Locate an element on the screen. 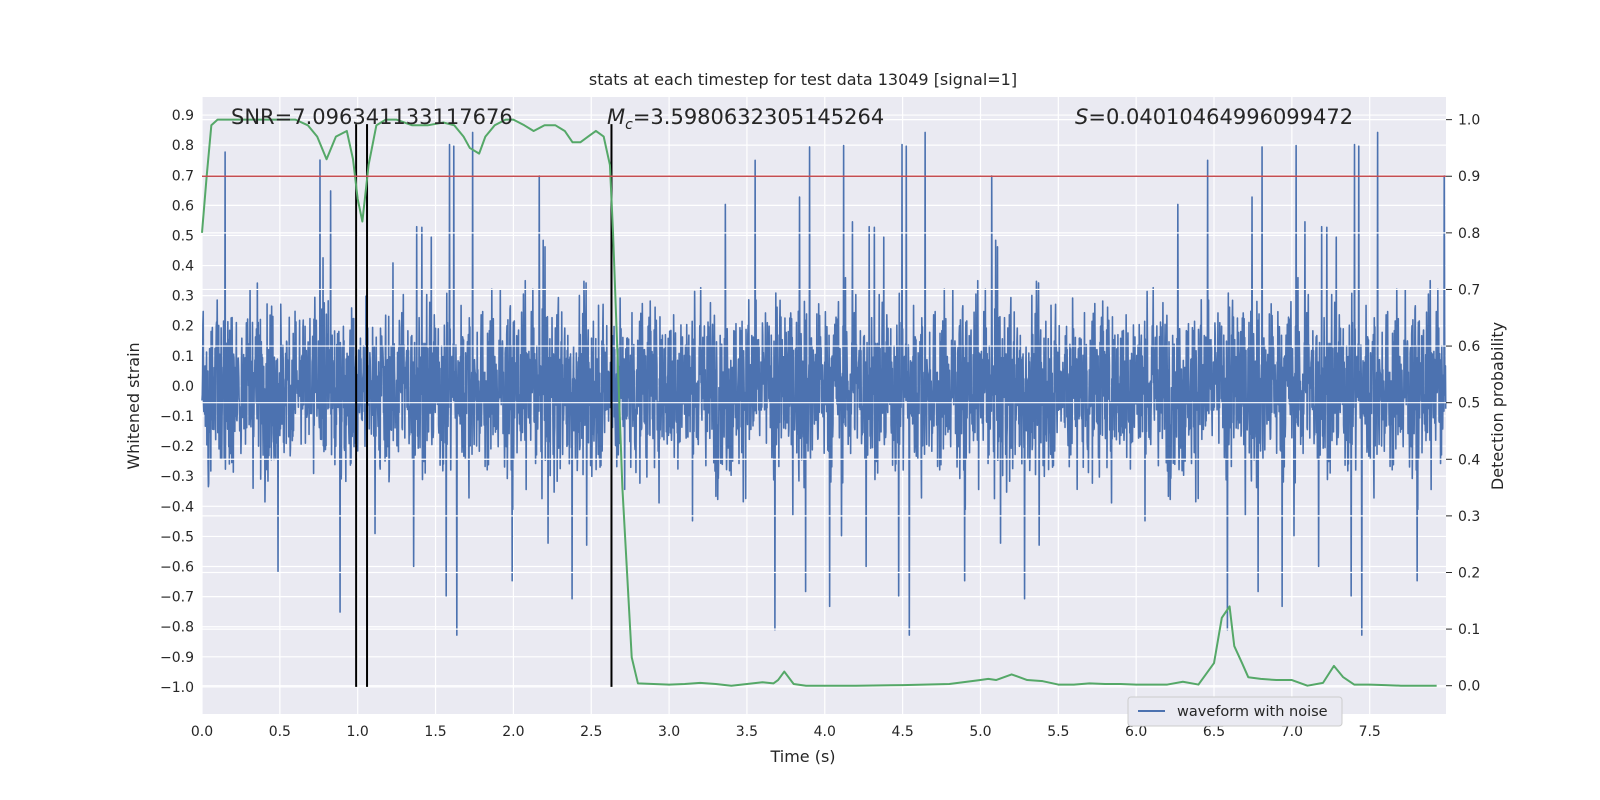 The height and width of the screenshot is (800, 1600). y-tick-label: −0.5 is located at coordinates (177, 537).